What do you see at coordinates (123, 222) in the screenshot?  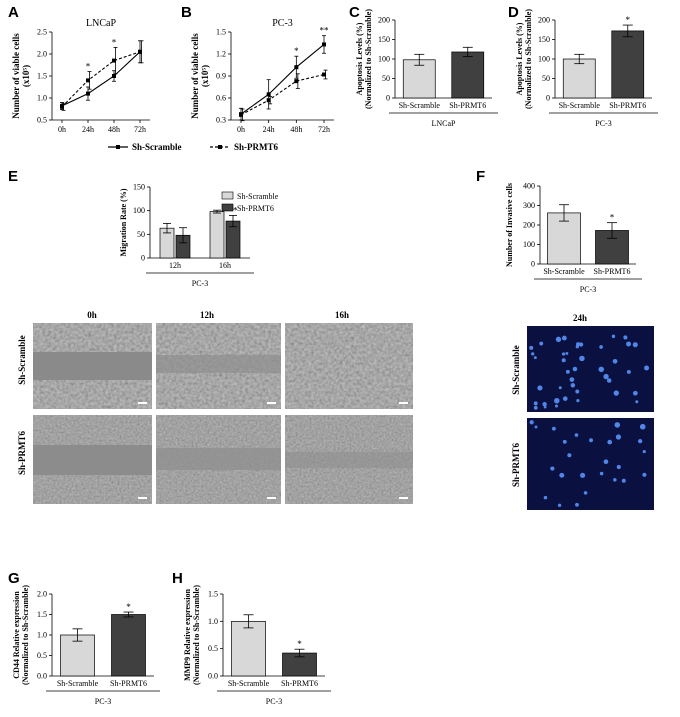 I see `y-axis-label: Migration Rate (%)` at bounding box center [123, 222].